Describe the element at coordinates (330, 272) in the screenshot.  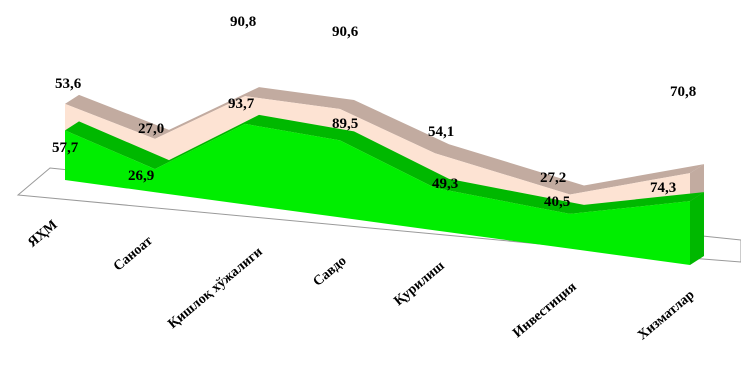
I see `category-label: Савдо` at that location.